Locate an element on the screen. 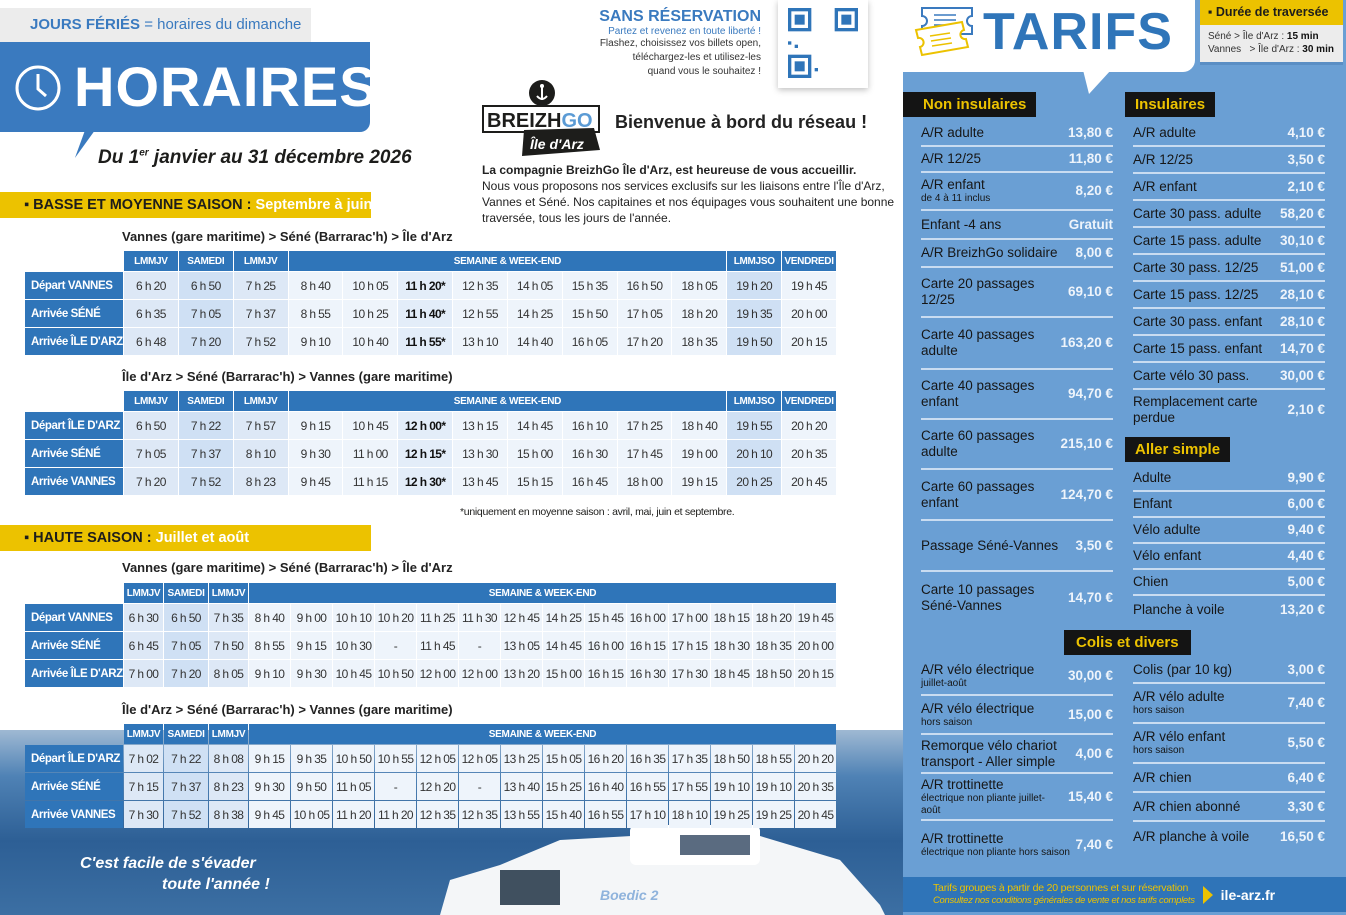 Image resolution: width=1346 pixels, height=915 pixels. high-season-banner: ▪ HAUTE SAISON : Juillet et août is located at coordinates (185, 538).